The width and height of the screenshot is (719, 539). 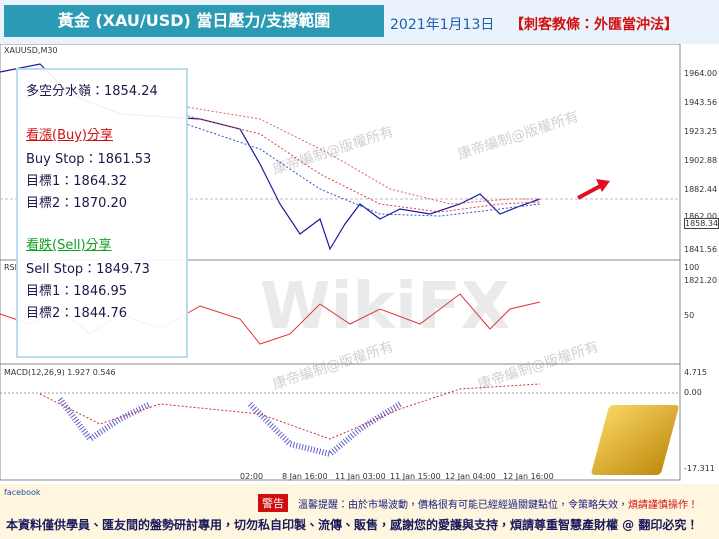 What do you see at coordinates (701, 249) in the screenshot?
I see `price-tick: 1841.56` at bounding box center [701, 249].